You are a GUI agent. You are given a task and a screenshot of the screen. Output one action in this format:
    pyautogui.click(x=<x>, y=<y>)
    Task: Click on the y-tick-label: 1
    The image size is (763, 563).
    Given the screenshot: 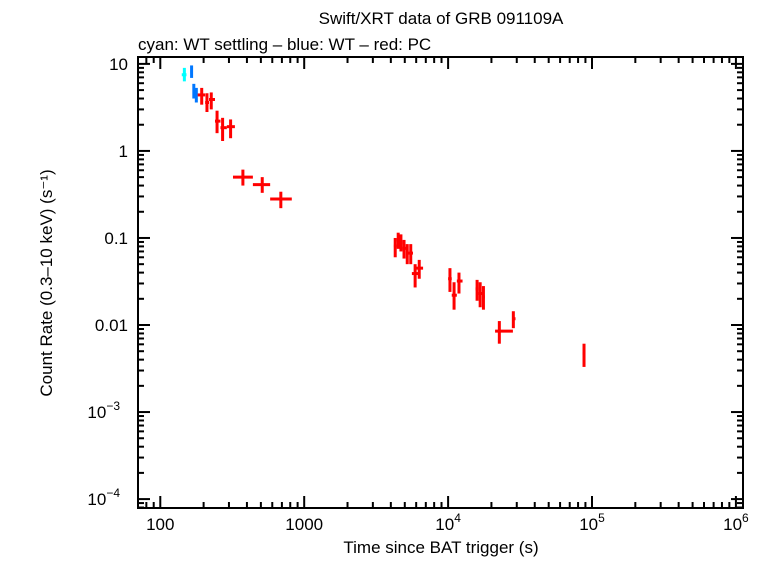 What is the action you would take?
    pyautogui.click(x=123, y=151)
    